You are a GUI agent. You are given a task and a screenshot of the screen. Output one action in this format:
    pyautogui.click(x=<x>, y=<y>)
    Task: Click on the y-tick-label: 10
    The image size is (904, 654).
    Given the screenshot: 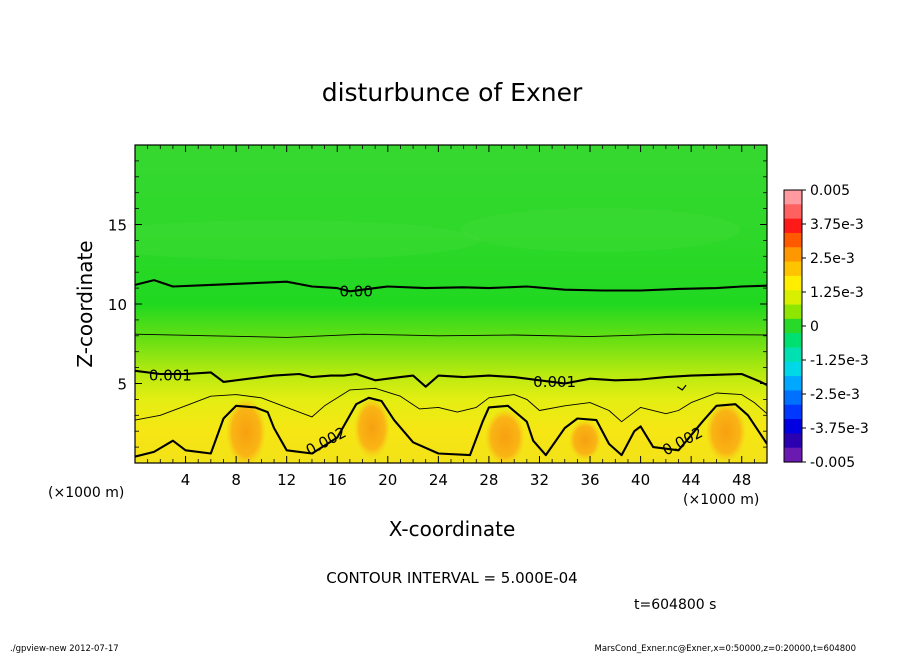 What is the action you would take?
    pyautogui.click(x=117, y=305)
    